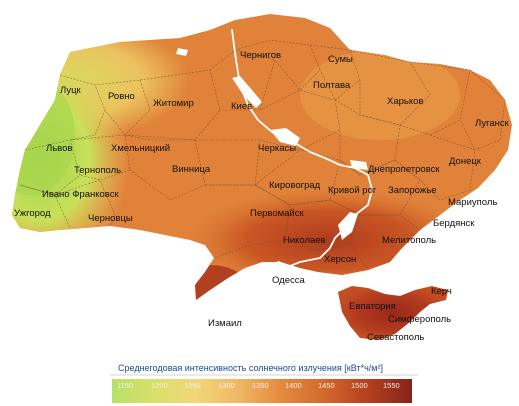  Describe the element at coordinates (359, 385) in the screenshot. I see `legend-tick-1500: 1500` at that location.